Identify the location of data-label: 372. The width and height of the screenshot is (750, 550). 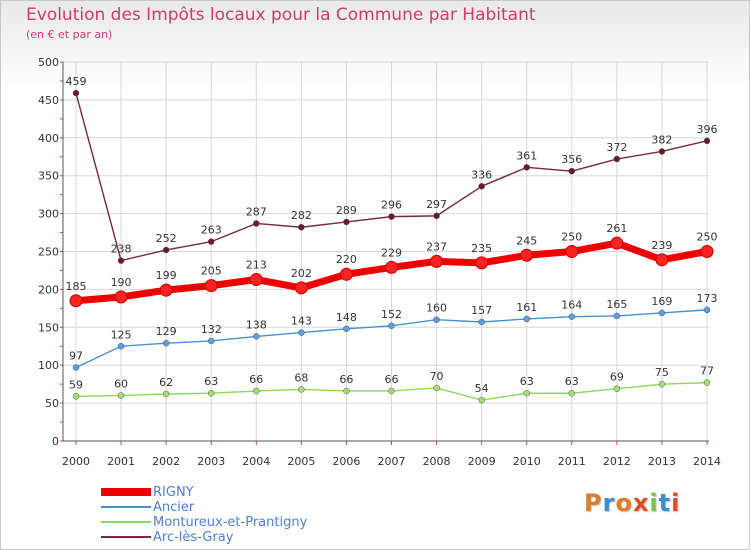
(616, 147).